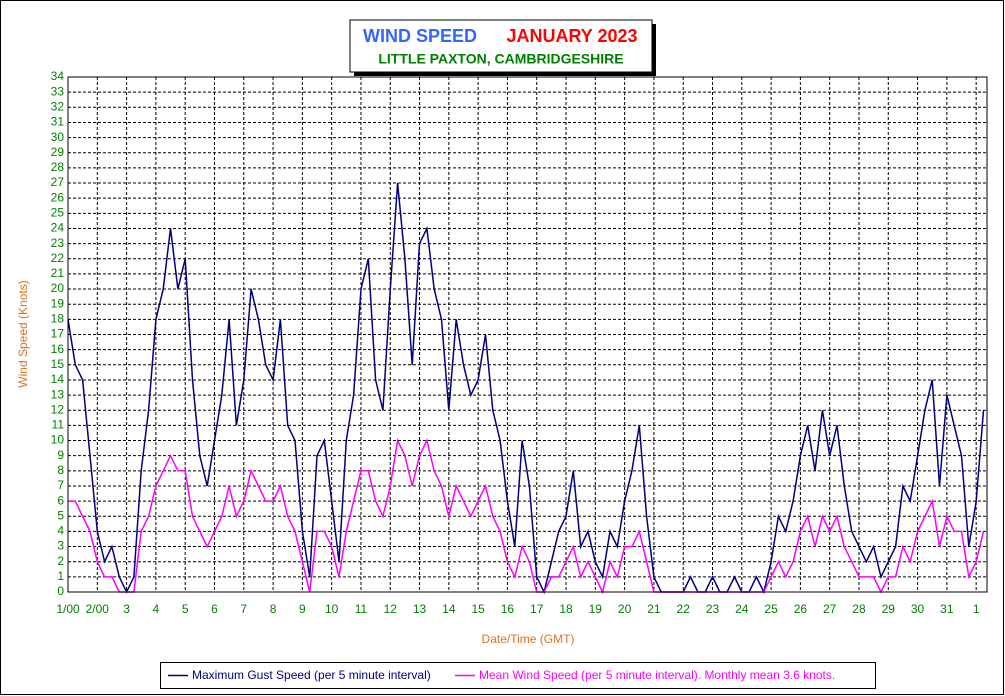 The width and height of the screenshot is (1005, 696). Describe the element at coordinates (60, 470) in the screenshot. I see `y-tick-label: 8` at that location.